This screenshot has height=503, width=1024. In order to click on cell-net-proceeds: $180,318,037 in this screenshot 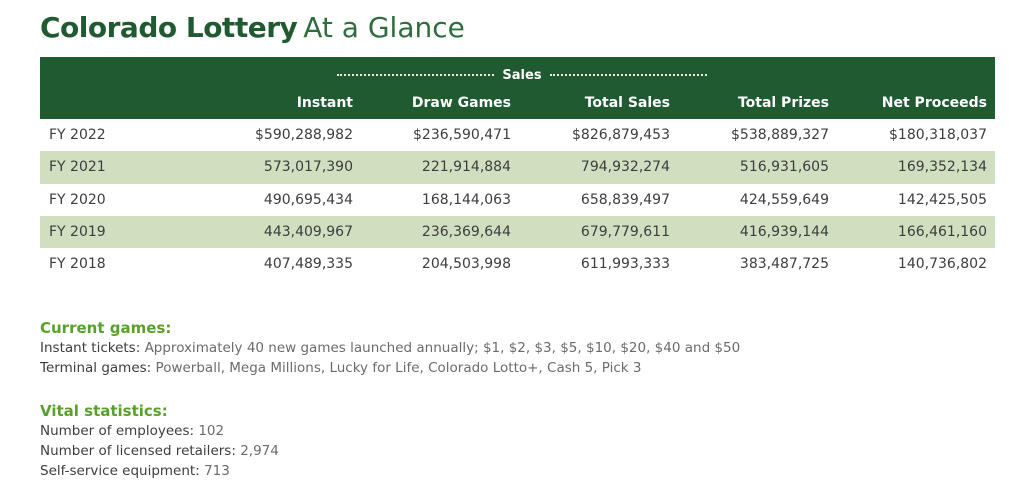, I will do `click(938, 135)`.